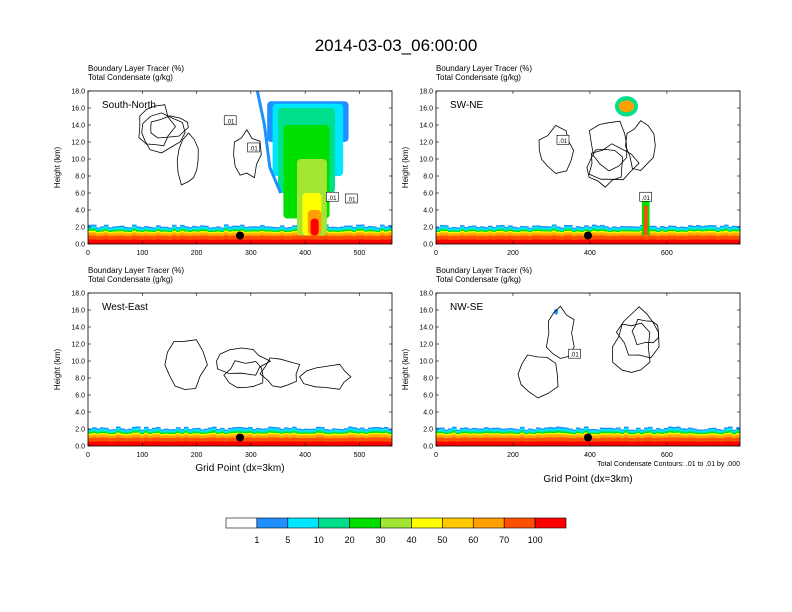 This screenshot has height=612, width=792. Describe the element at coordinates (426, 160) in the screenshot. I see `y-tick-label: 10.0` at that location.